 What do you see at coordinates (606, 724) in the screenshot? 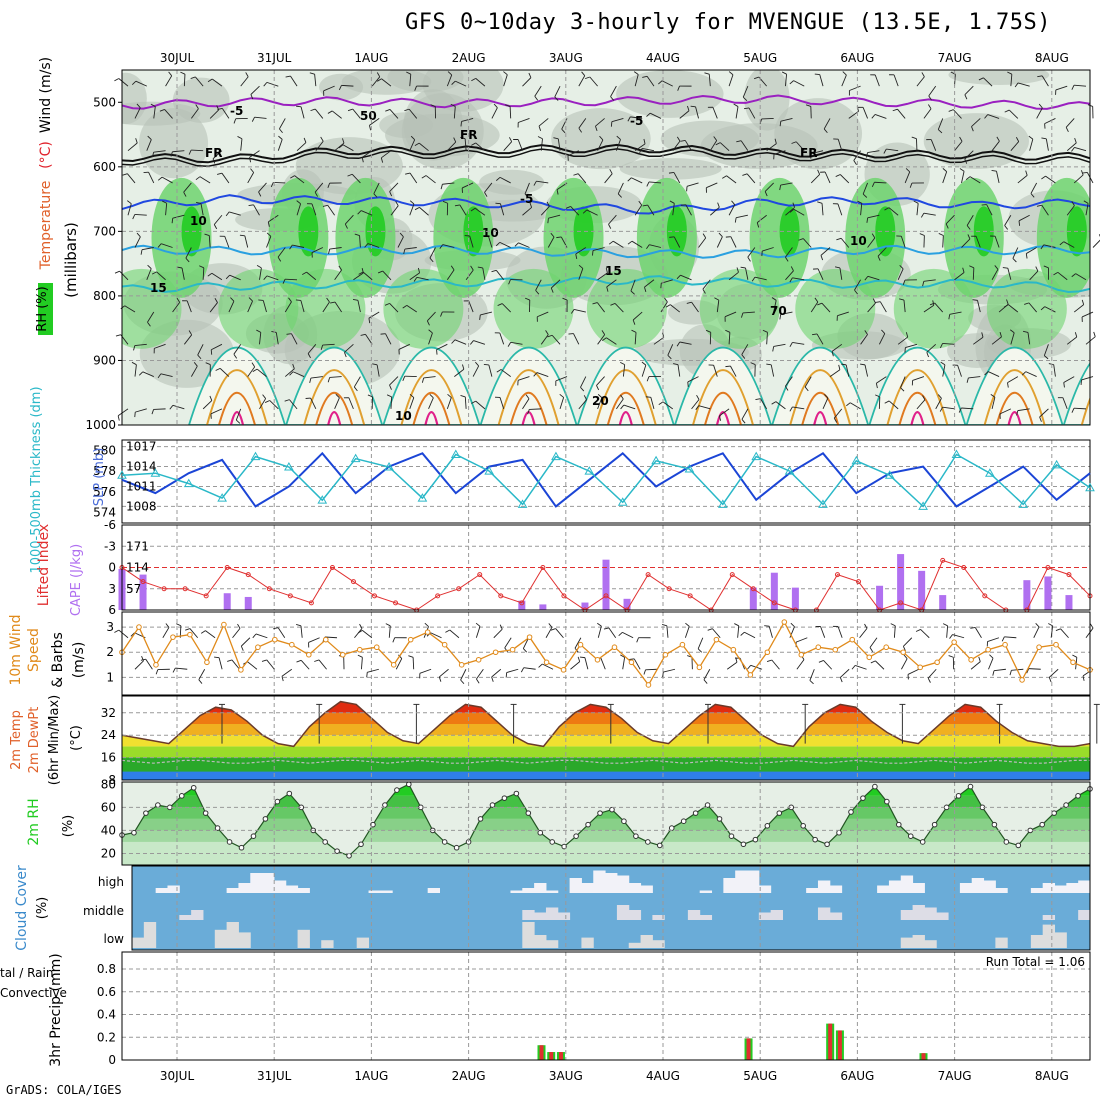
I see `temp-line` at bounding box center [606, 724].